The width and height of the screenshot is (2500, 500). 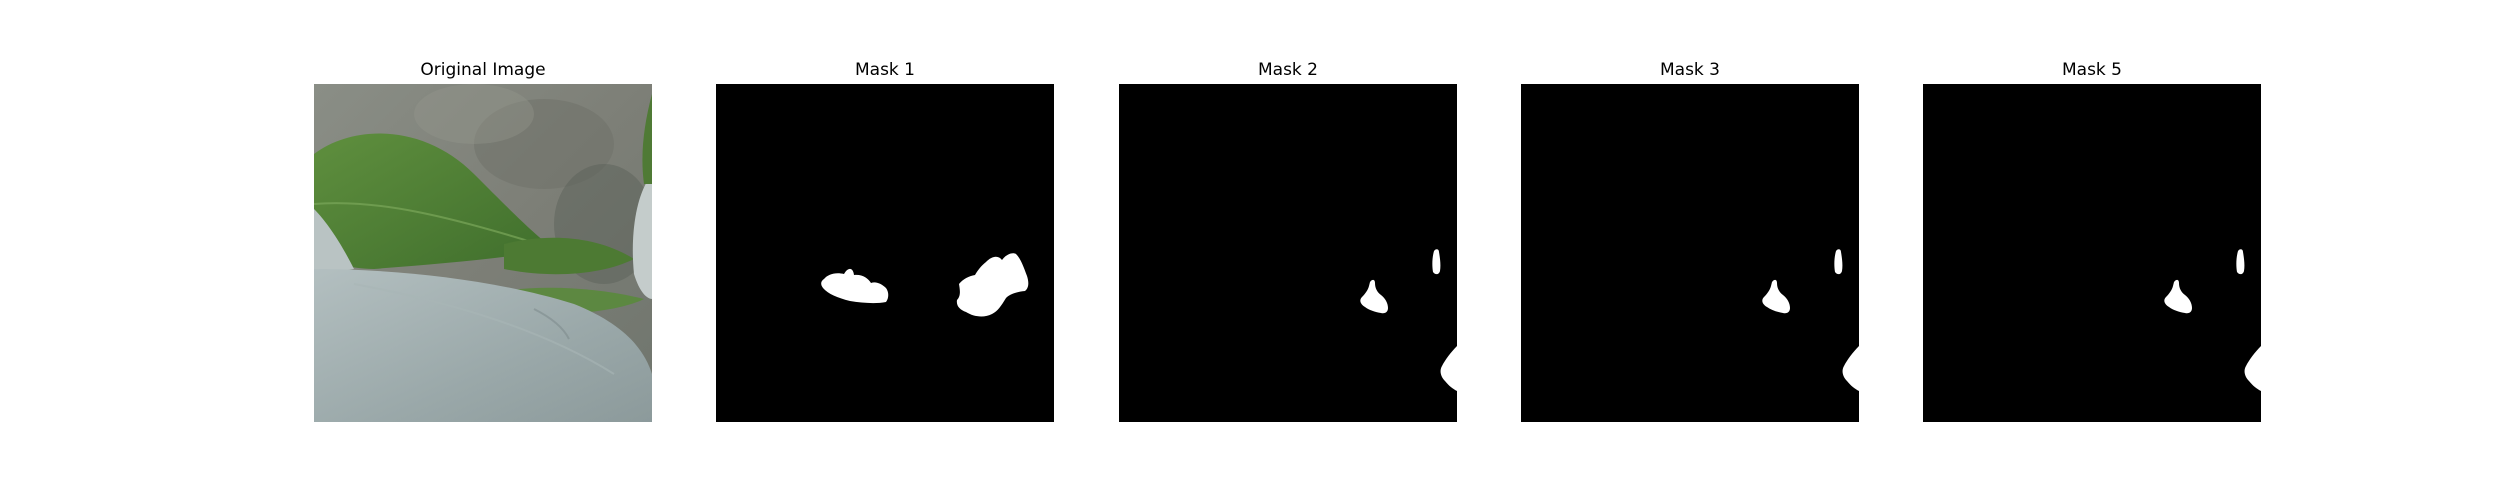 What do you see at coordinates (483, 70) in the screenshot?
I see `panel-title: Original Image` at bounding box center [483, 70].